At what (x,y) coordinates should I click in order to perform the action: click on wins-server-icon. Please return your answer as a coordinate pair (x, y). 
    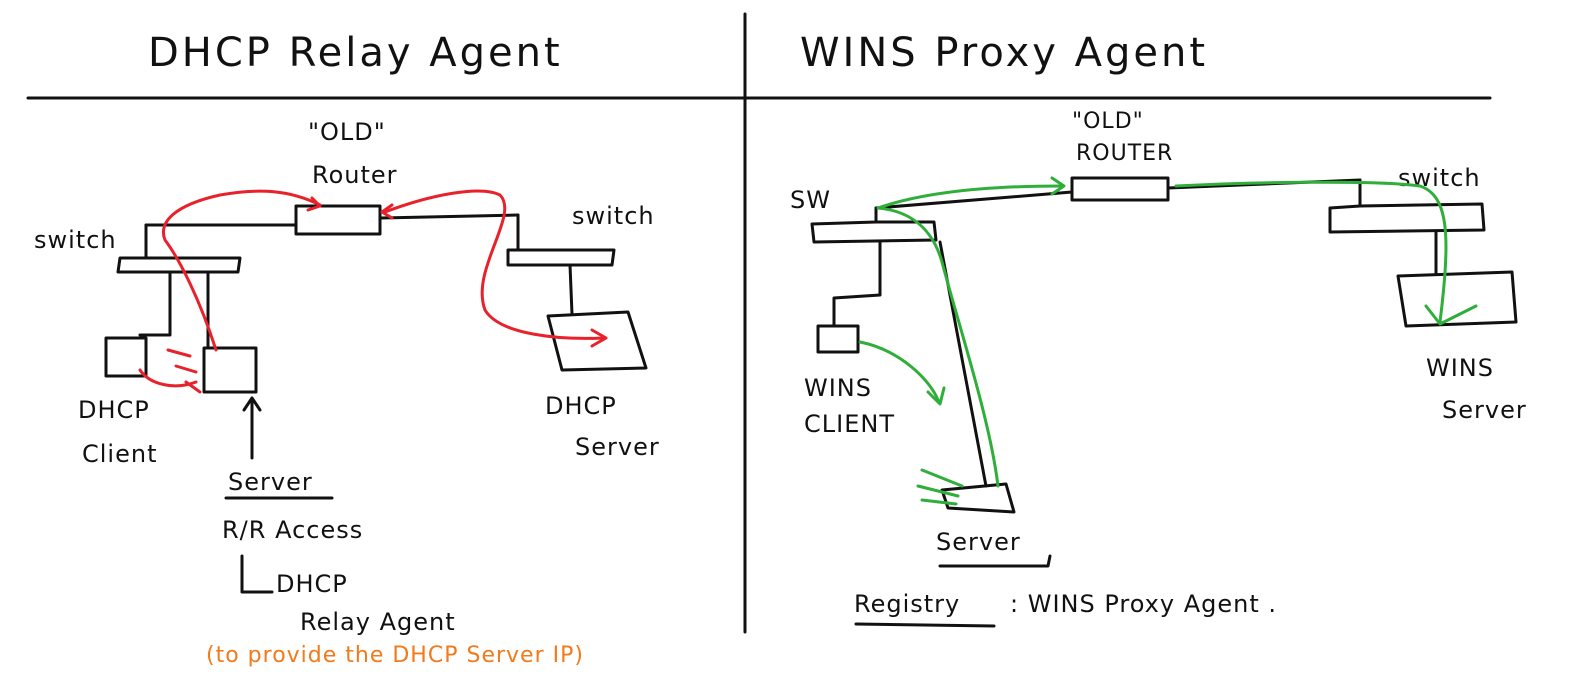
    Looking at the image, I should click on (1457, 299).